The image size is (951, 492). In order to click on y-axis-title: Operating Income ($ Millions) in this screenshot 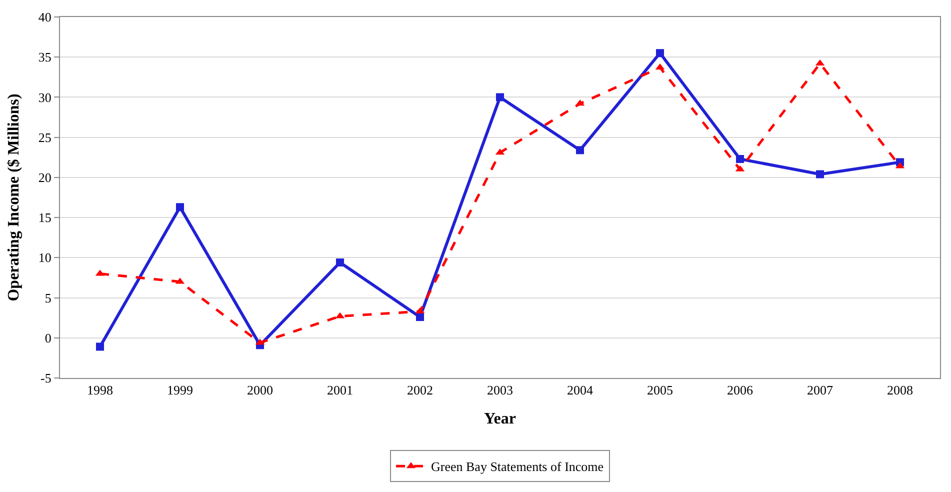, I will do `click(13, 198)`.